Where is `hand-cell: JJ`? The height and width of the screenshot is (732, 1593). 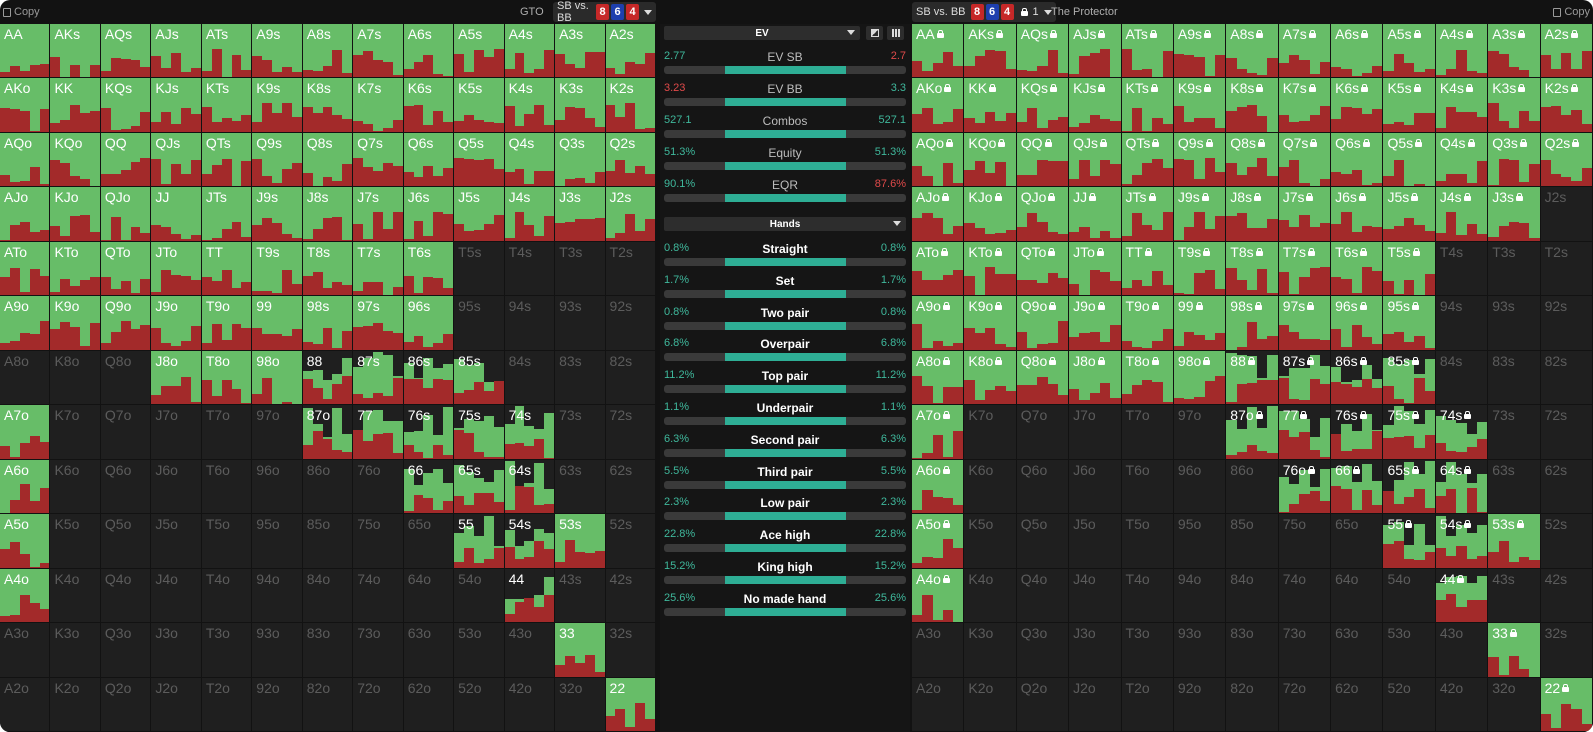
hand-cell: JJ is located at coordinates (176, 214).